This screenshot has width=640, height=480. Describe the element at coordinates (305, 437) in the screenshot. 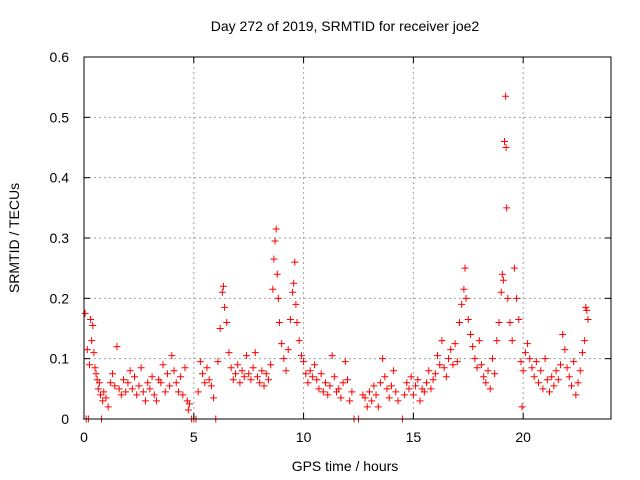

I see `x-tick-labels: 0 5 10 15 20` at that location.